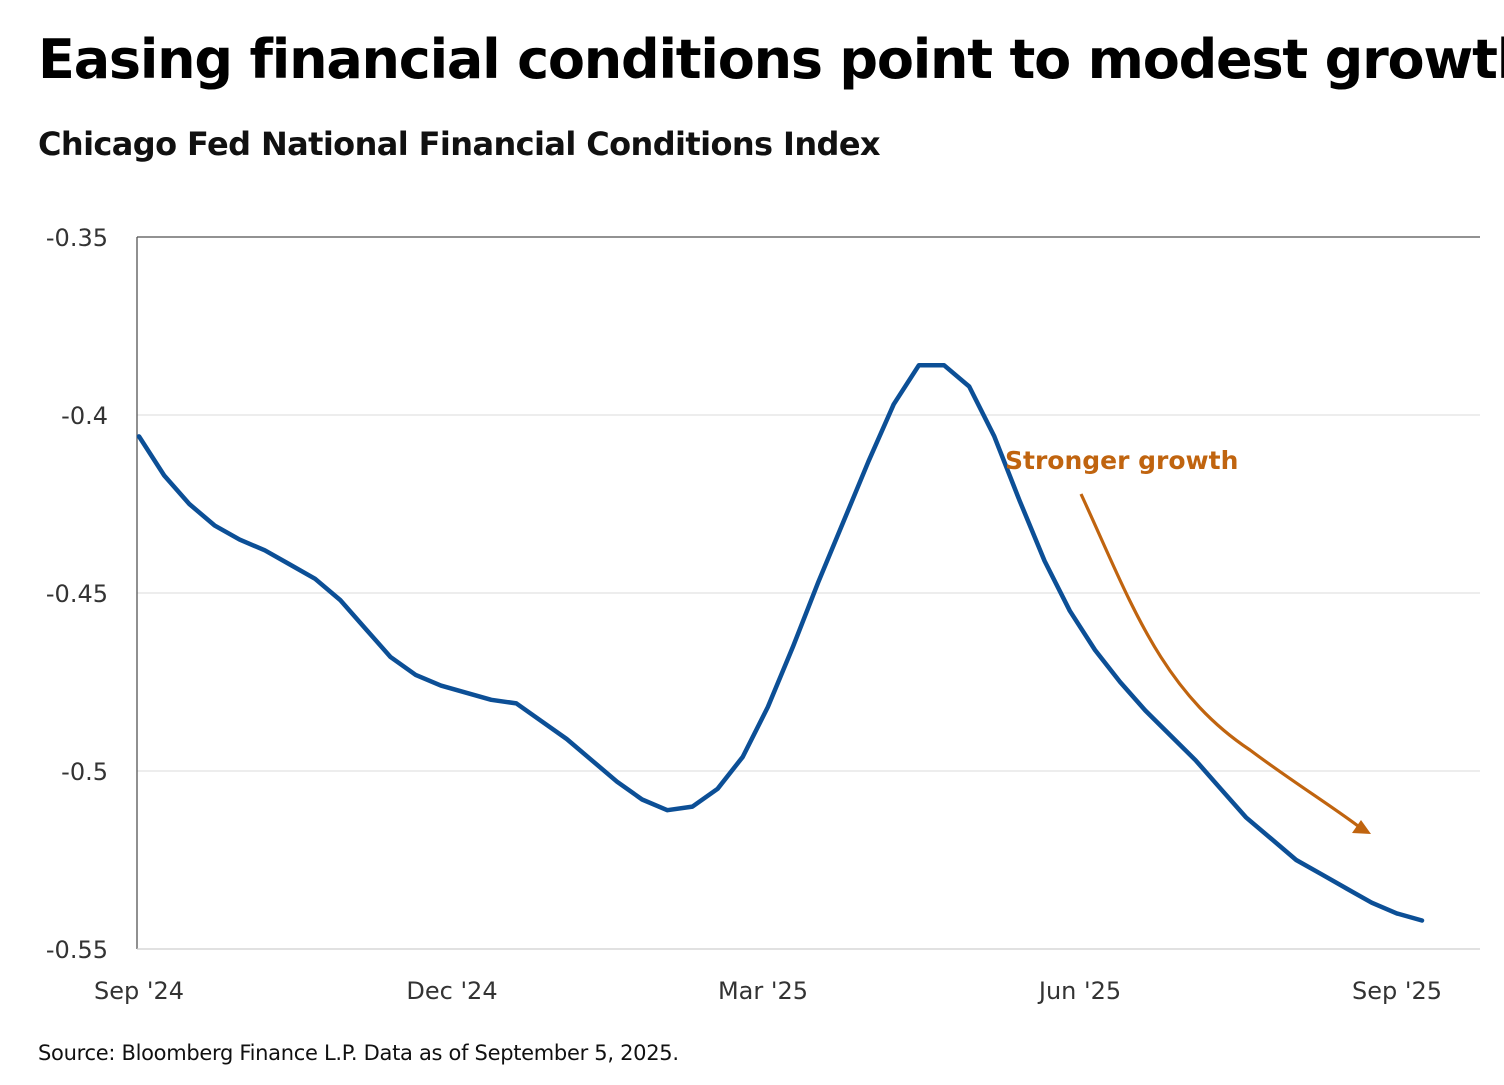 The height and width of the screenshot is (1085, 1504). What do you see at coordinates (1121, 460) in the screenshot?
I see `annotation-label: Stronger growth` at bounding box center [1121, 460].